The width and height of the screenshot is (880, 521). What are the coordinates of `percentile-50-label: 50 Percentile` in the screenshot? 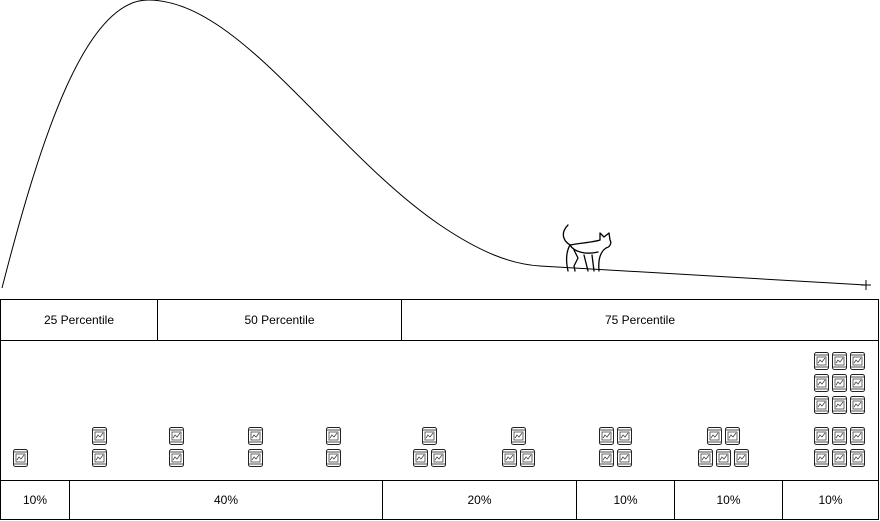 It's located at (279, 320).